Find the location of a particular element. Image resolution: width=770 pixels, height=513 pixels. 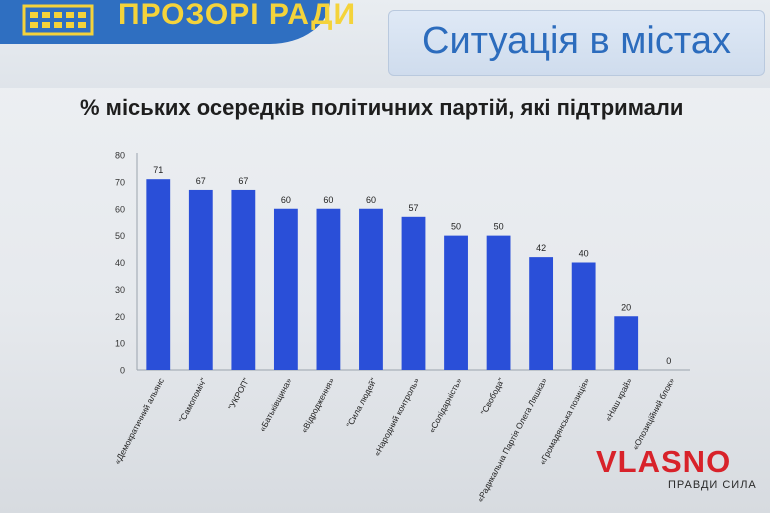

x-tick-label: «Демократичний альянс is located at coordinates (139, 421).